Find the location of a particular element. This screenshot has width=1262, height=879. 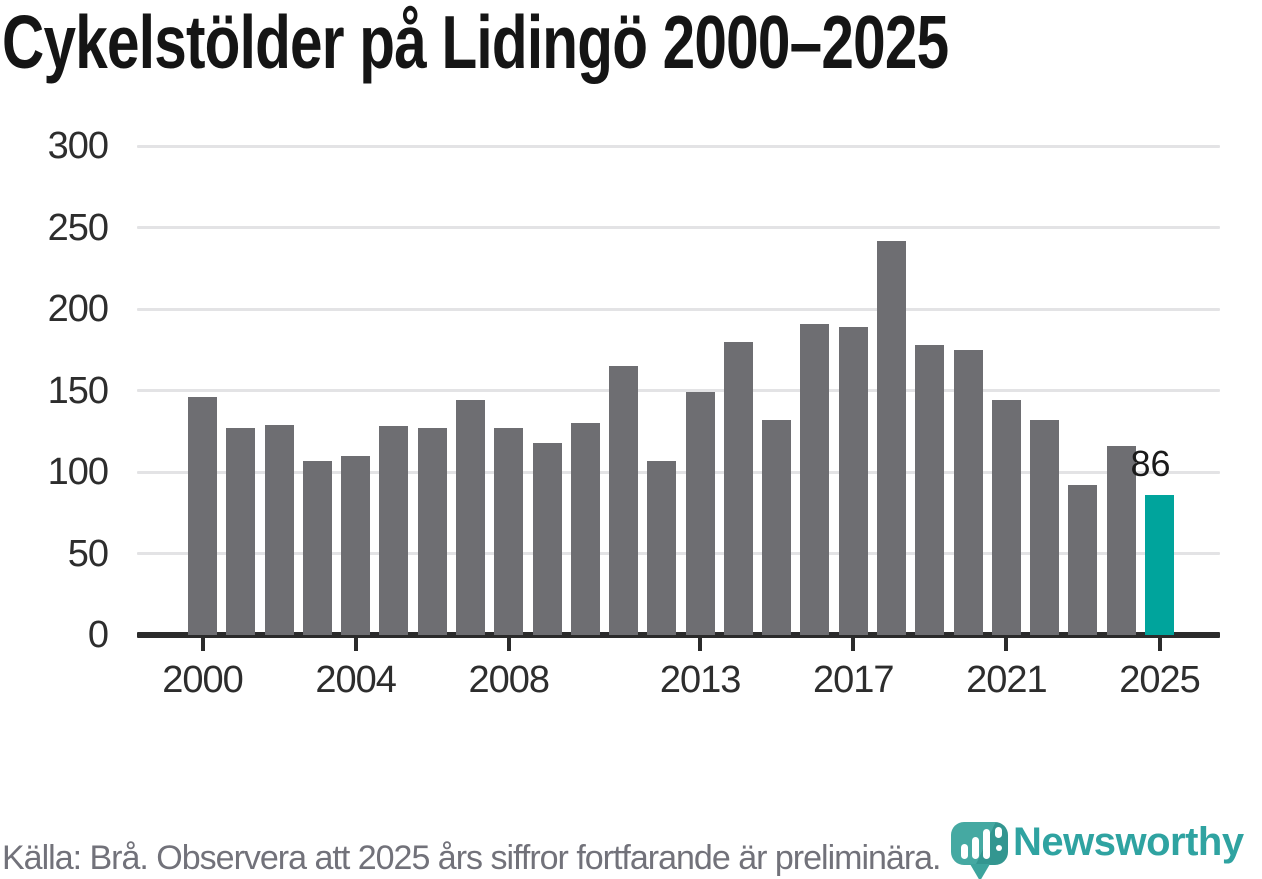

y-axis-label-250: 250 is located at coordinates (78, 227).